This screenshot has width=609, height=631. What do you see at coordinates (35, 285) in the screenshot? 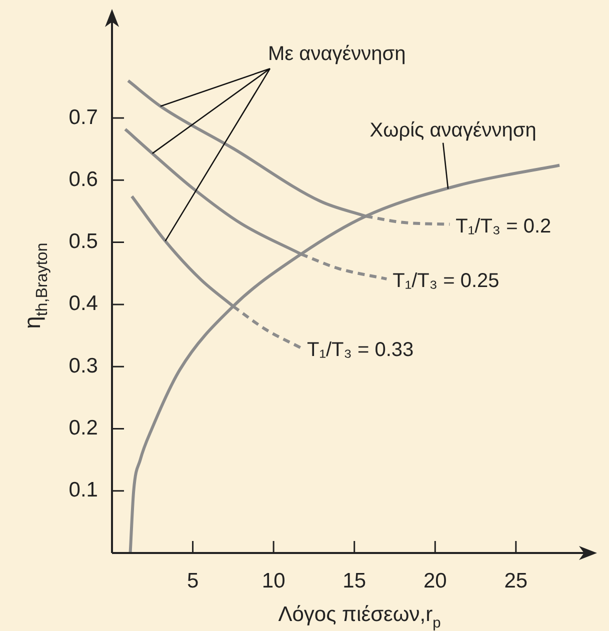
I see `y-axis-title: ηth,Brayton` at bounding box center [35, 285].